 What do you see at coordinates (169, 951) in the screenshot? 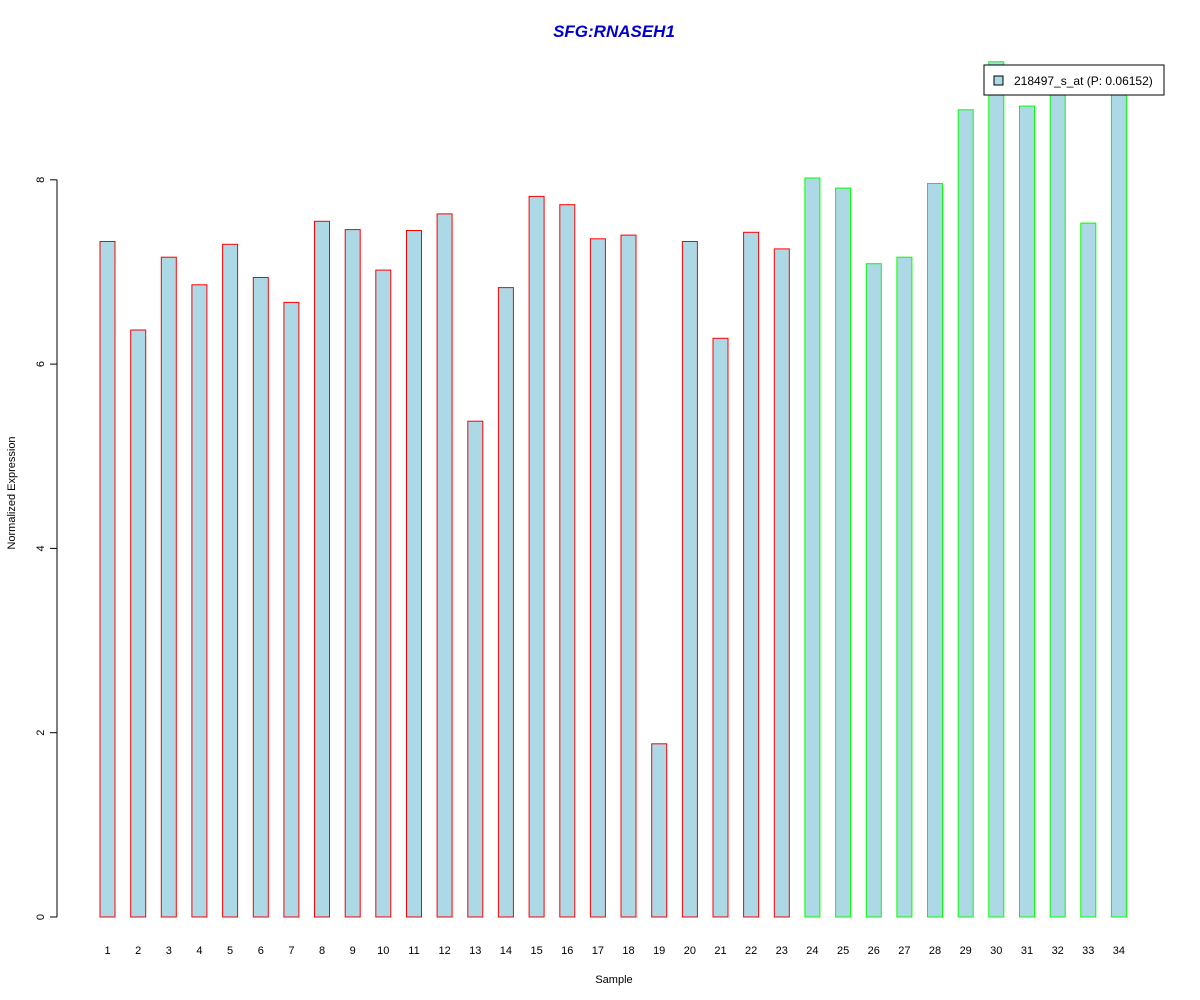
I see `x-tick-label: 3` at bounding box center [169, 951].